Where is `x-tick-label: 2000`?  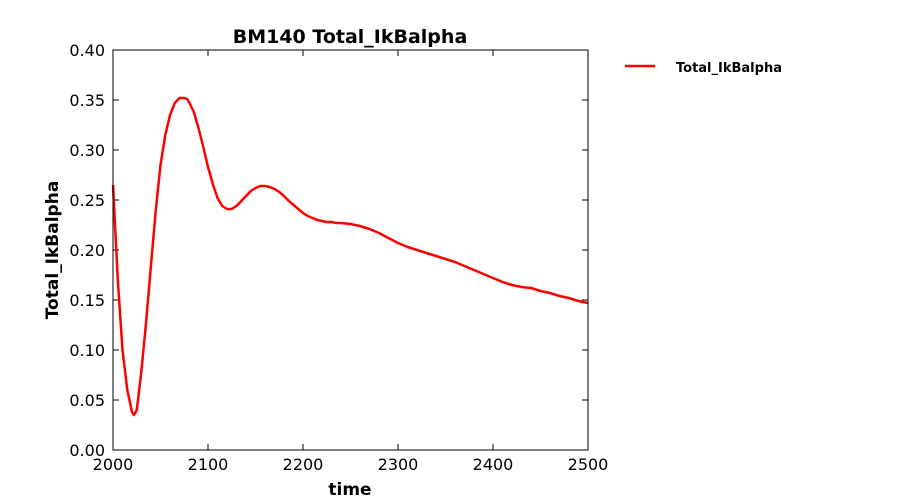
x-tick-label: 2000 is located at coordinates (113, 464).